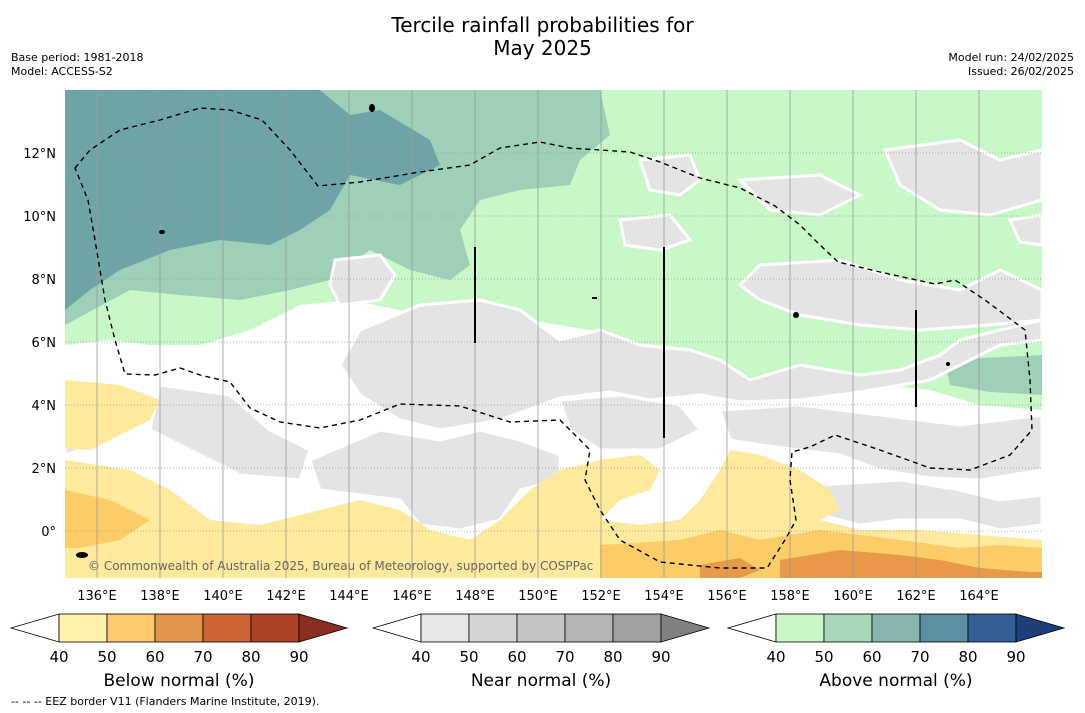  I want to click on lon-label: 160°E, so click(853, 596).